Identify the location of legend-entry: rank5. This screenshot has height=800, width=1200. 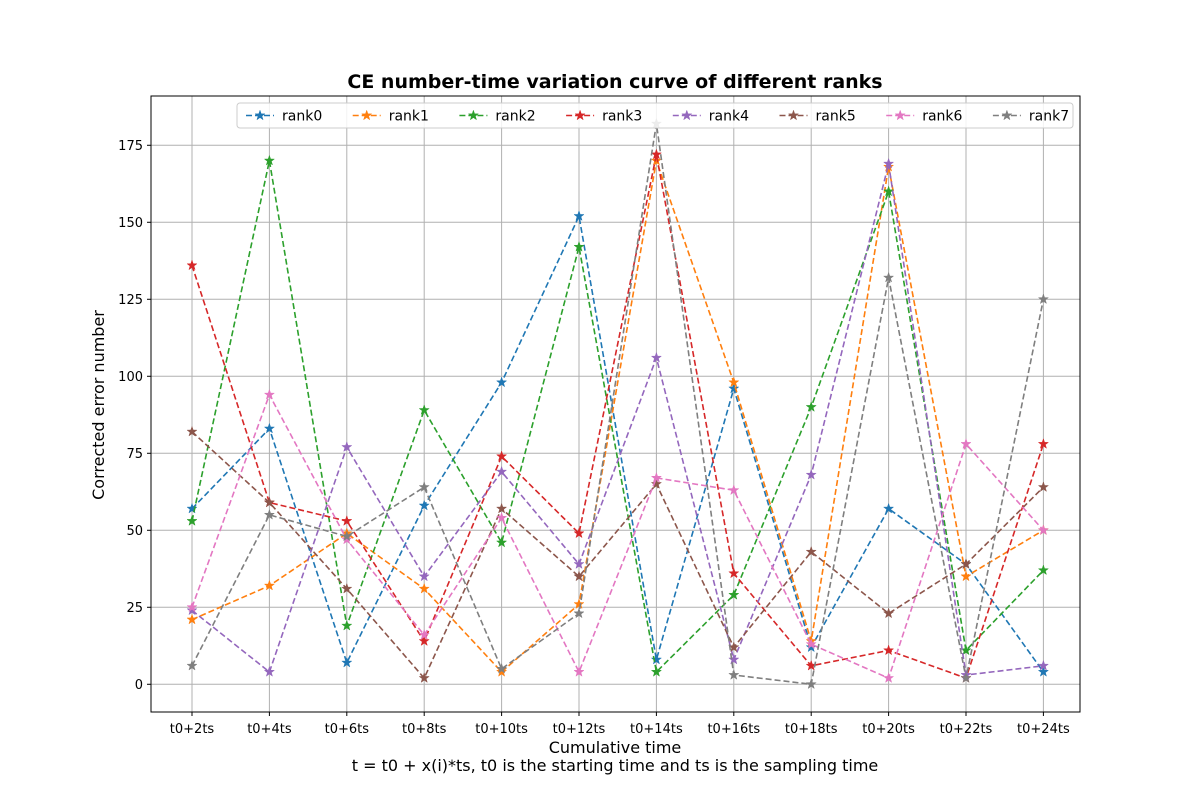
(817, 117).